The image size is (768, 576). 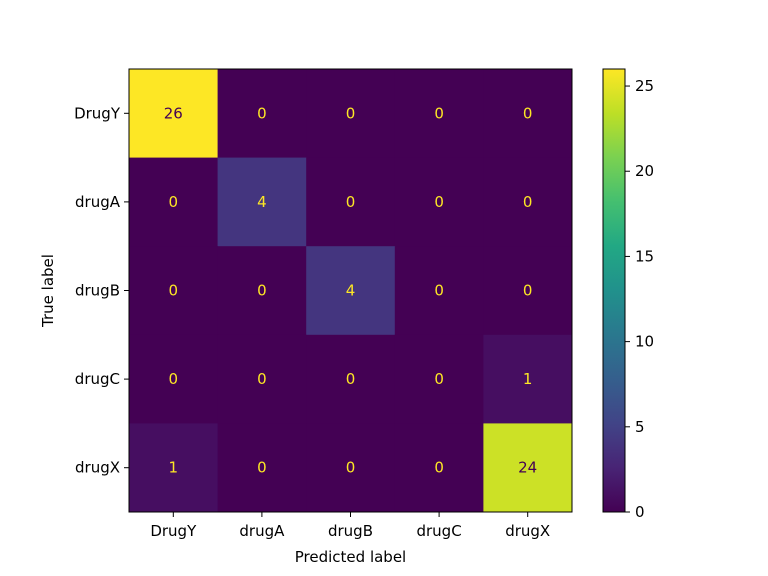 What do you see at coordinates (644, 86) in the screenshot?
I see `colorbar-tick-label-5: 25` at bounding box center [644, 86].